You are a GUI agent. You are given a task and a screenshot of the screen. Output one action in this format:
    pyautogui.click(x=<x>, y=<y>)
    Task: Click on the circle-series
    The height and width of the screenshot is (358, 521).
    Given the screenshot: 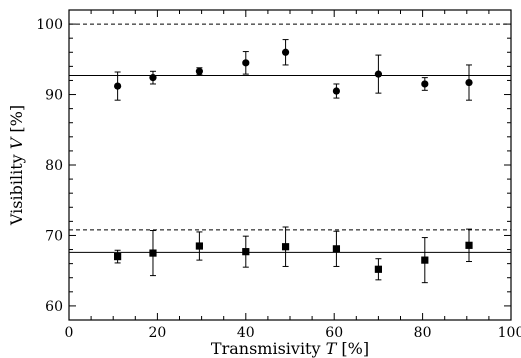 What is the action you would take?
    pyautogui.click(x=293, y=70)
    